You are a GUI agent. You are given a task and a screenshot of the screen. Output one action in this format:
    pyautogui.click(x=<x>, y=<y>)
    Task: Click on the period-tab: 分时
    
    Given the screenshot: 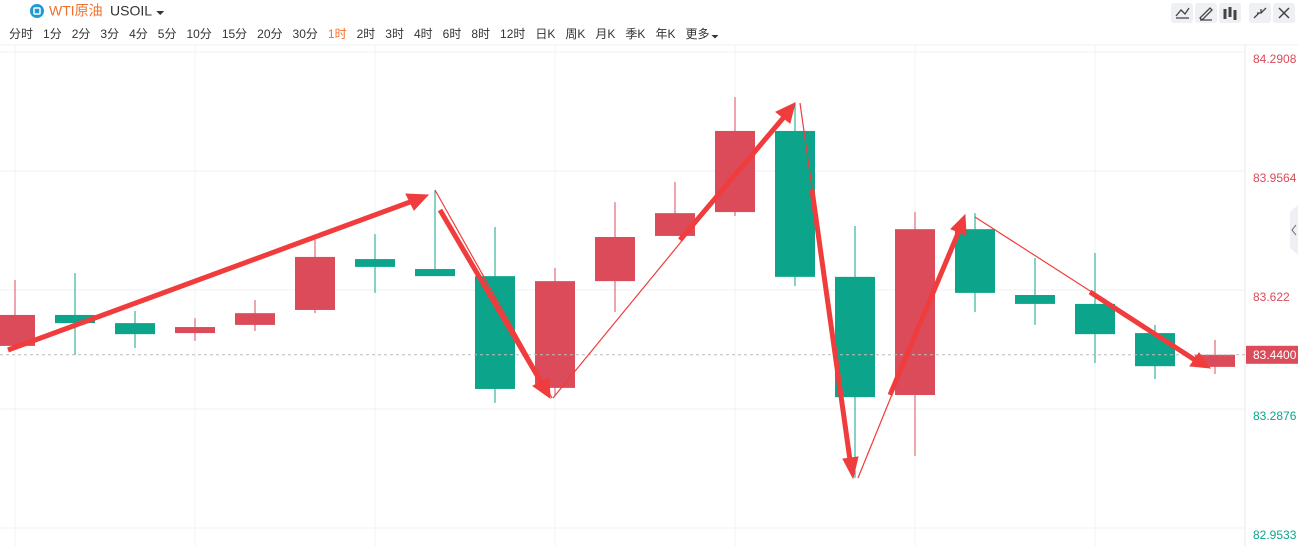 What is the action you would take?
    pyautogui.click(x=21, y=34)
    